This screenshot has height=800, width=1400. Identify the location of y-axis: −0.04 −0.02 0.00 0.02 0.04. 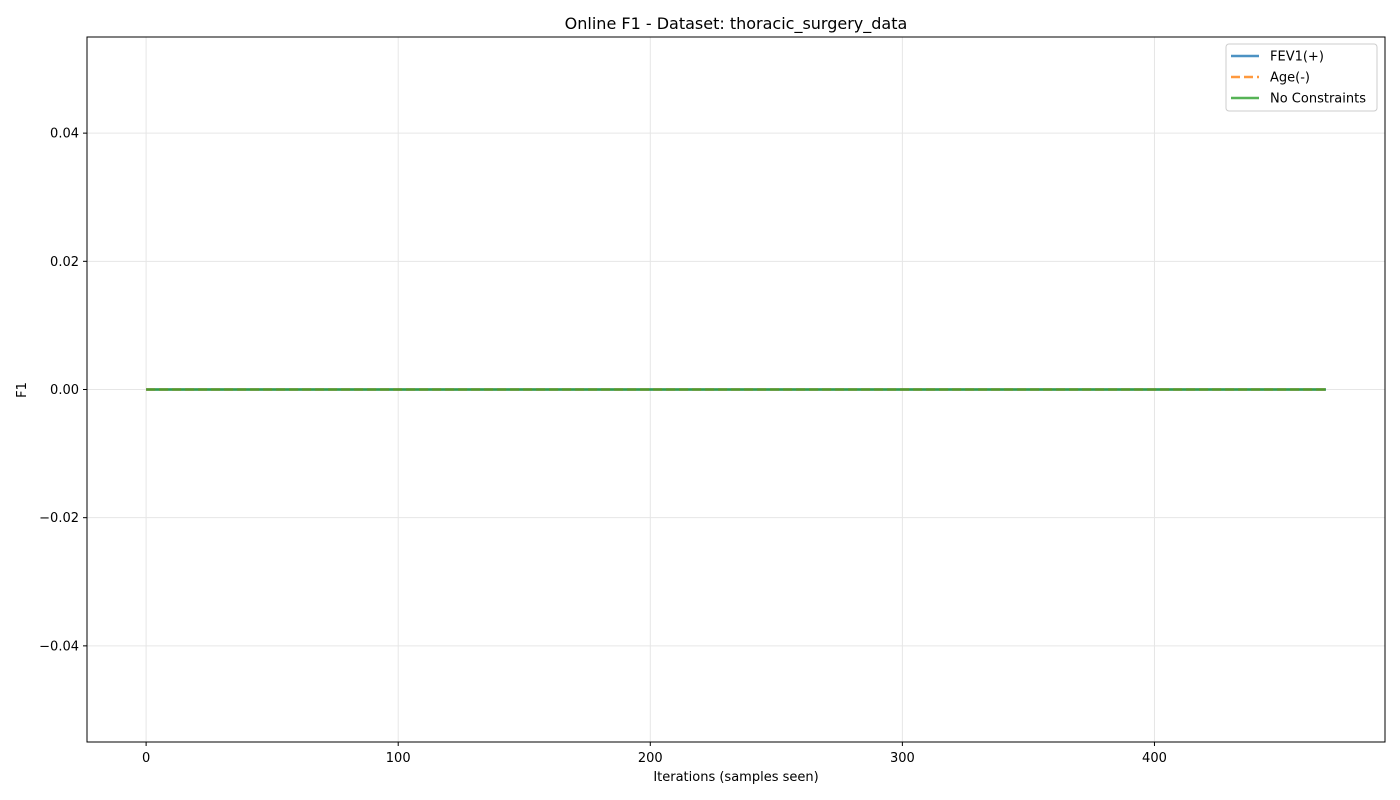
(63, 390).